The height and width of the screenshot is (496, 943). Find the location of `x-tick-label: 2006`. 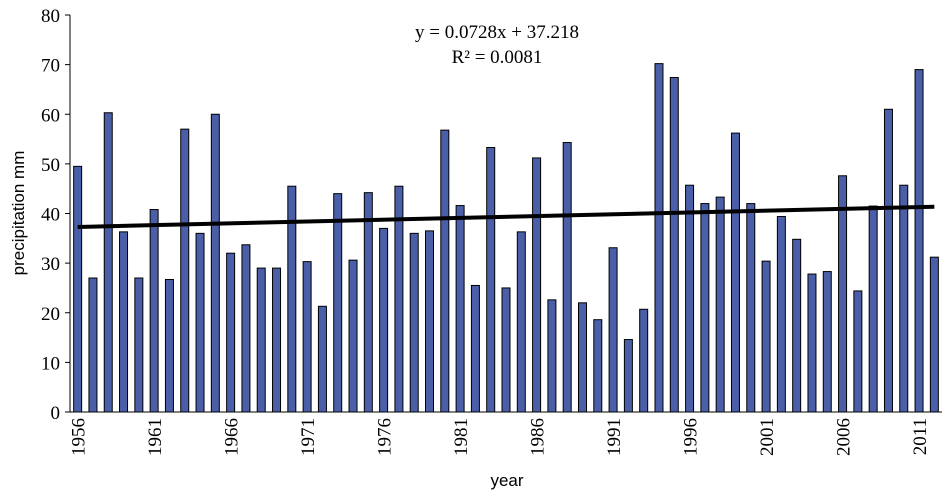

x-tick-label: 2006 is located at coordinates (844, 437).